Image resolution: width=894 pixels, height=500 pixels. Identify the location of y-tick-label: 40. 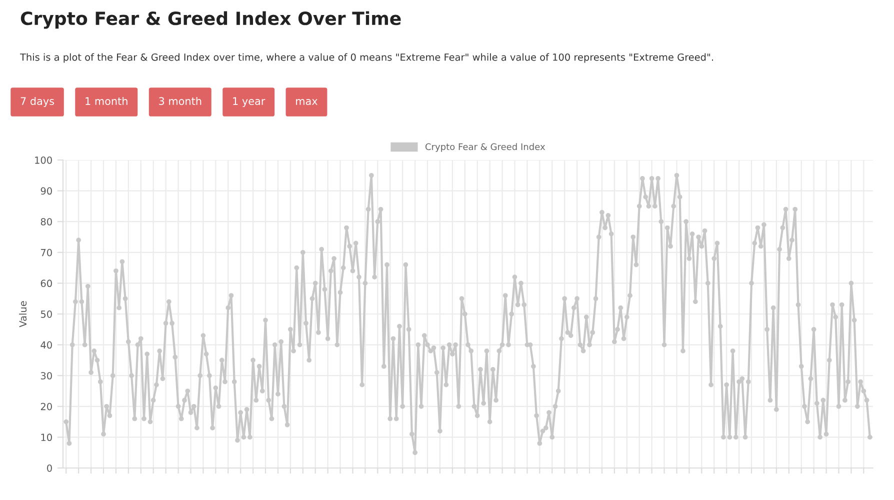
(46, 345).